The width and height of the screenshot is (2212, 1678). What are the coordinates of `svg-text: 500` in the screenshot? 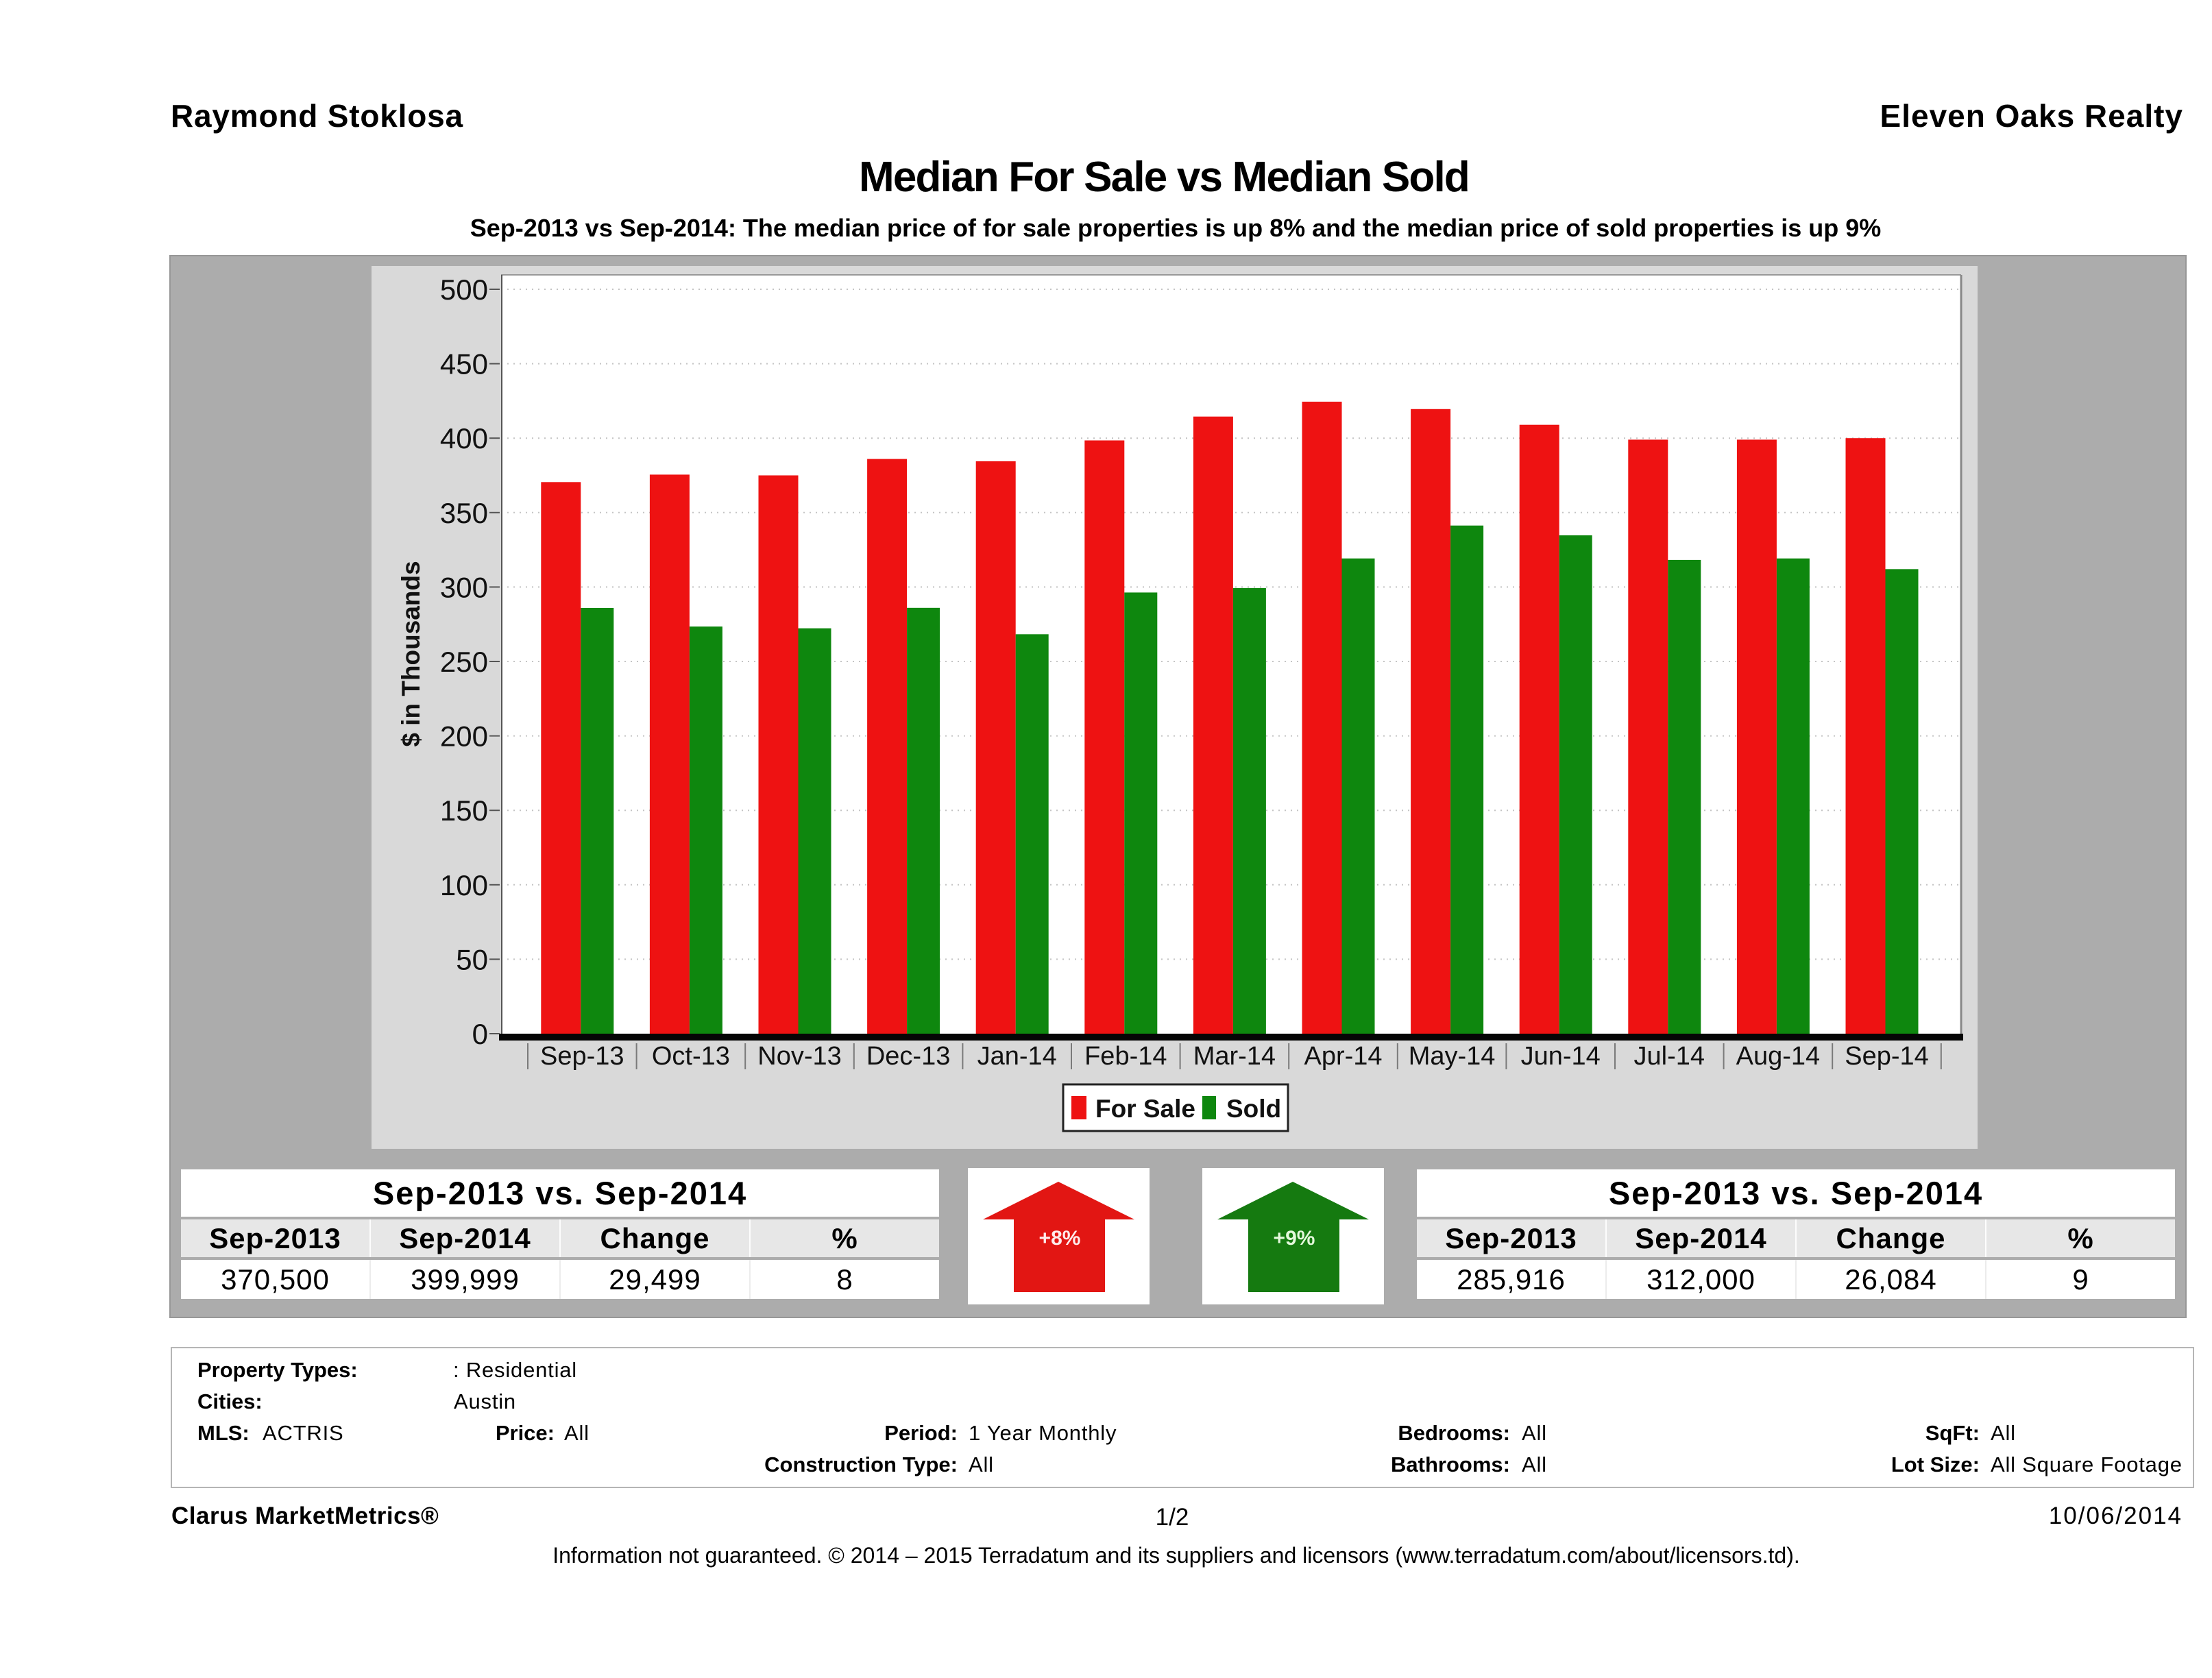 It's located at (464, 289).